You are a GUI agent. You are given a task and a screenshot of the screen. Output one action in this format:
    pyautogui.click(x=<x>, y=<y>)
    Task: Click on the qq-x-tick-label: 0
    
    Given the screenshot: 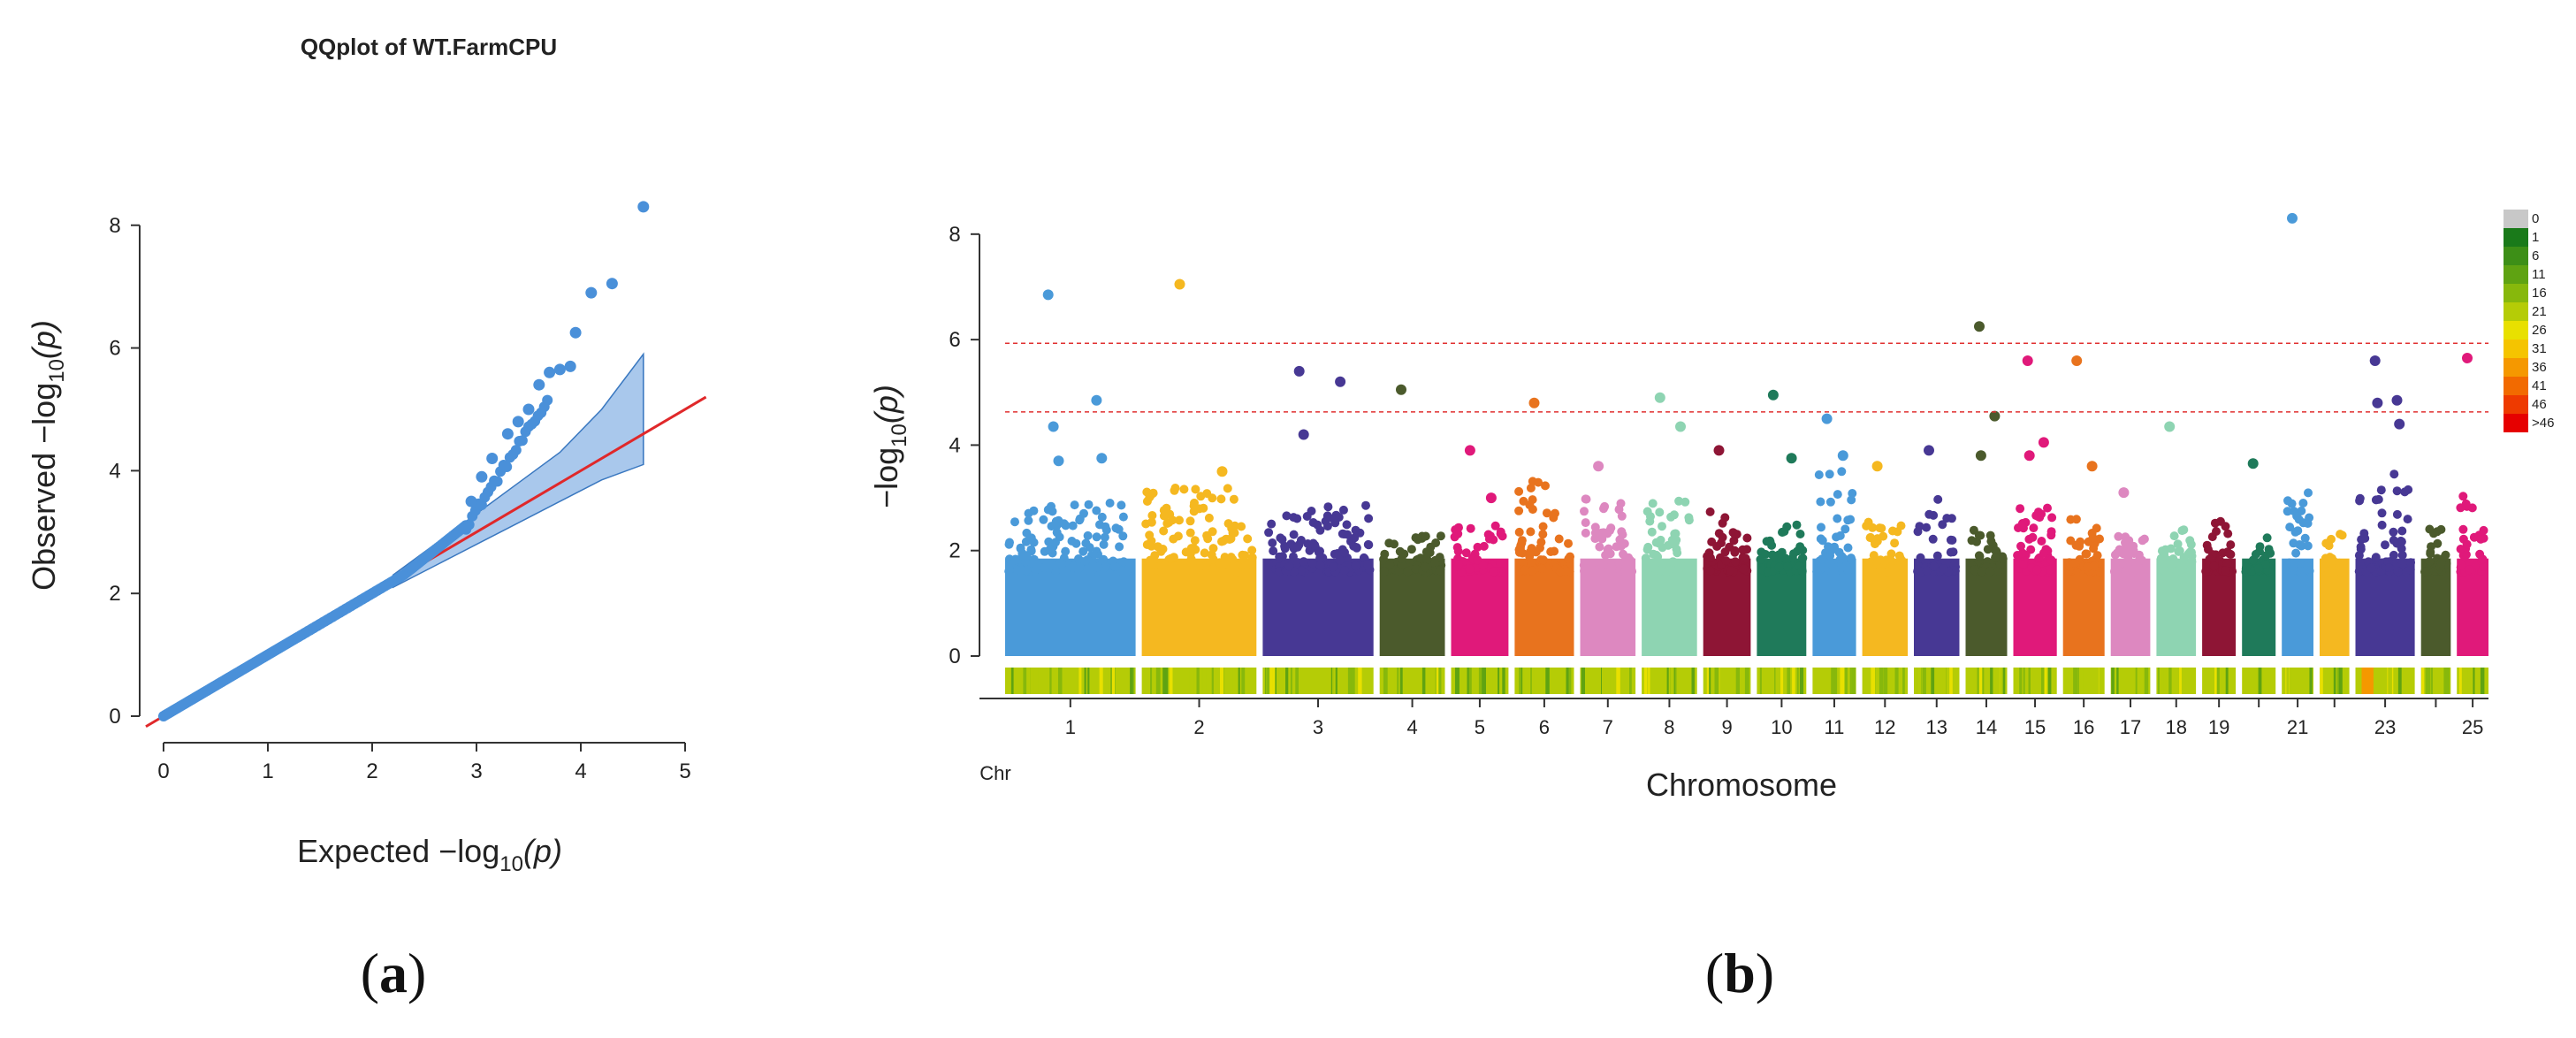 What is the action you would take?
    pyautogui.click(x=163, y=771)
    